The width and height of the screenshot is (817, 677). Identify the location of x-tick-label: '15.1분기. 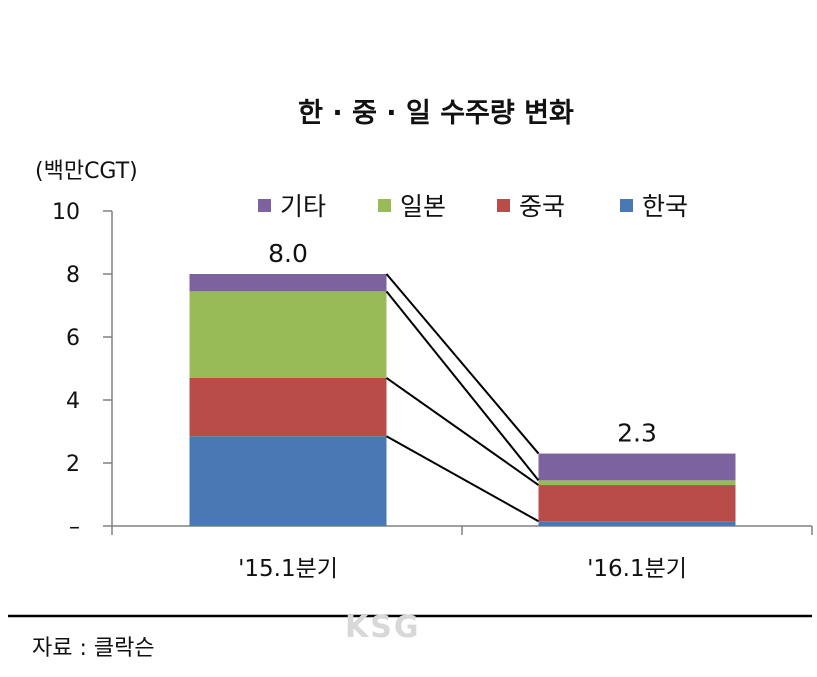
(288, 569).